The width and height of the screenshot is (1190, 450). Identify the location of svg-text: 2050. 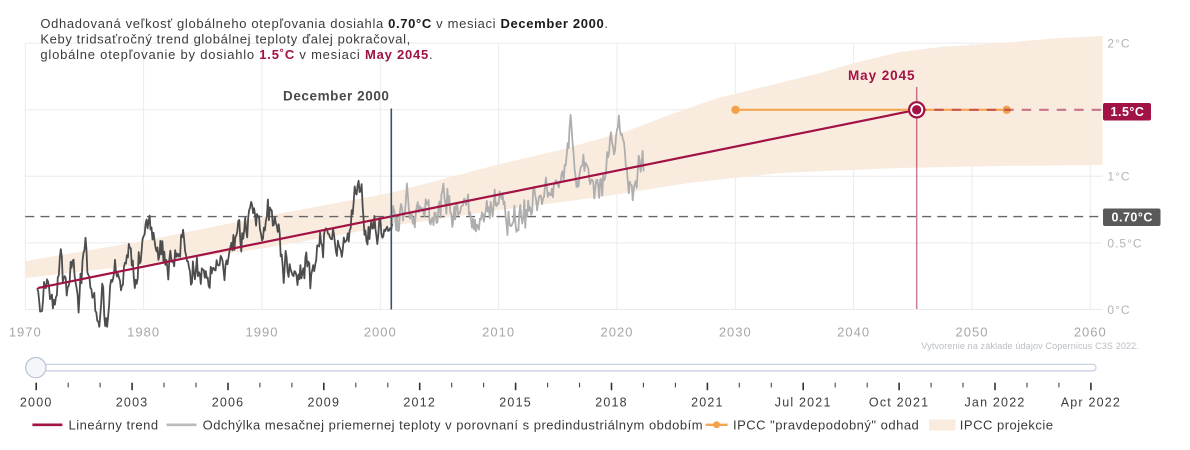
(972, 332).